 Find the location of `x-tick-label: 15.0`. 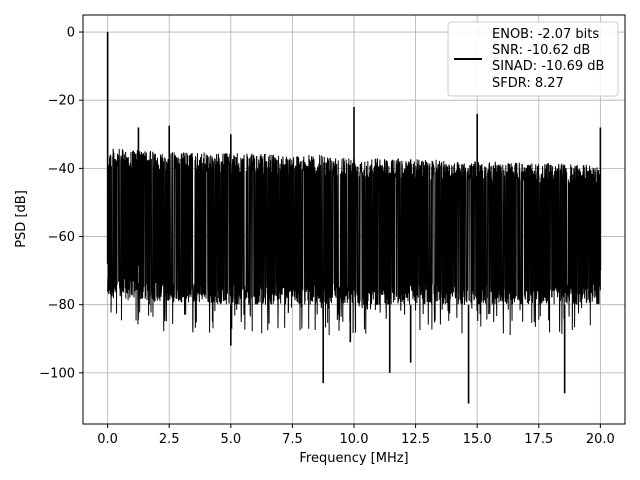

x-tick-label: 15.0 is located at coordinates (477, 439).